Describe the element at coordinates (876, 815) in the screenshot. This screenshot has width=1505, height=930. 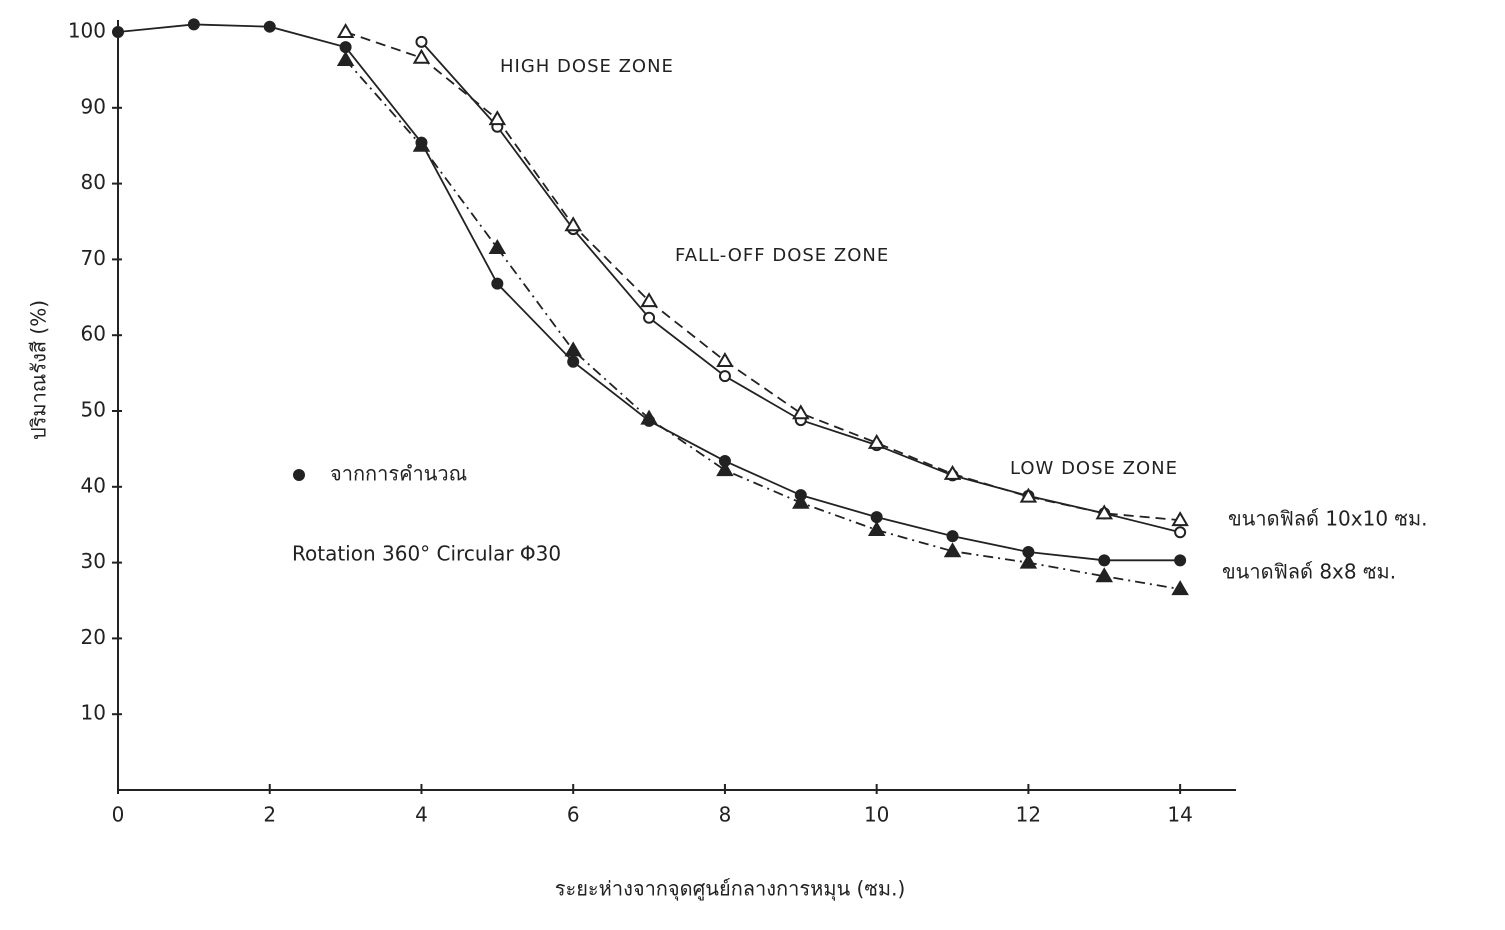
I see `x-tick-label: 10` at that location.